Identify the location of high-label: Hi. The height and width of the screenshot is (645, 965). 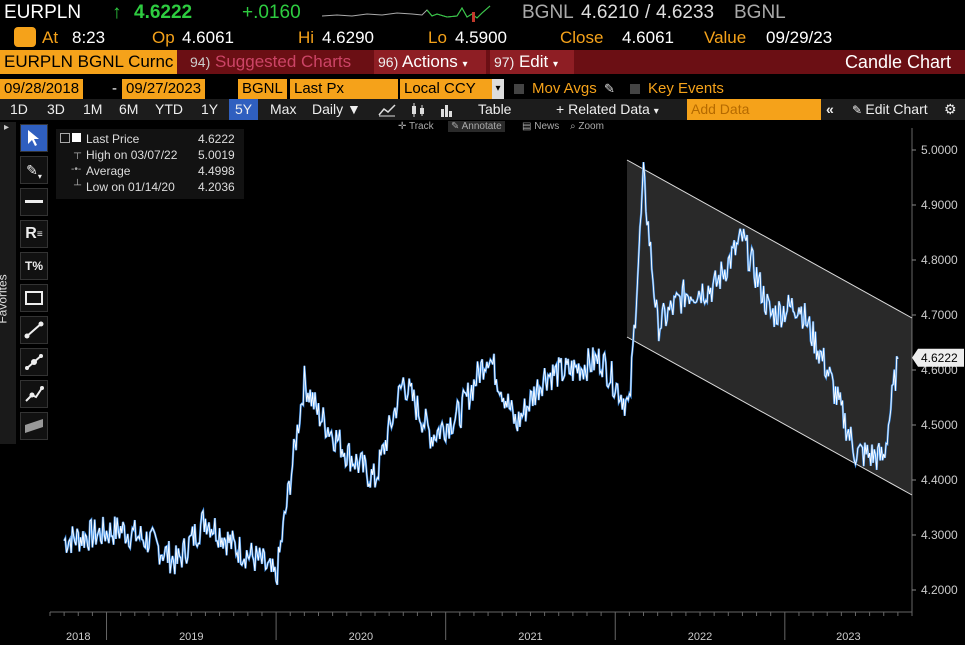
(306, 37).